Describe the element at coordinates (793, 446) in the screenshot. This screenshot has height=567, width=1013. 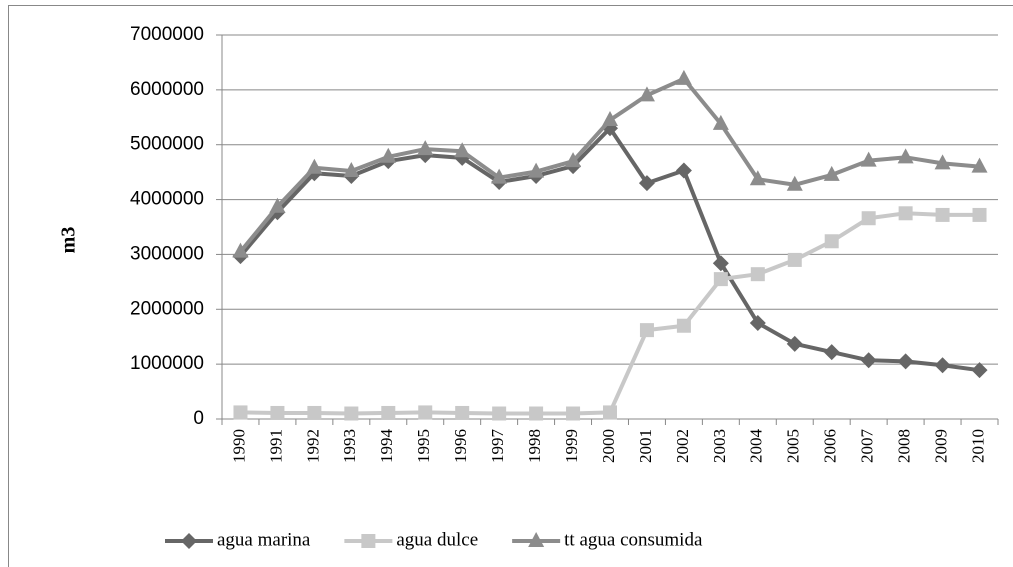
I see `x-tick-label: 2005` at that location.